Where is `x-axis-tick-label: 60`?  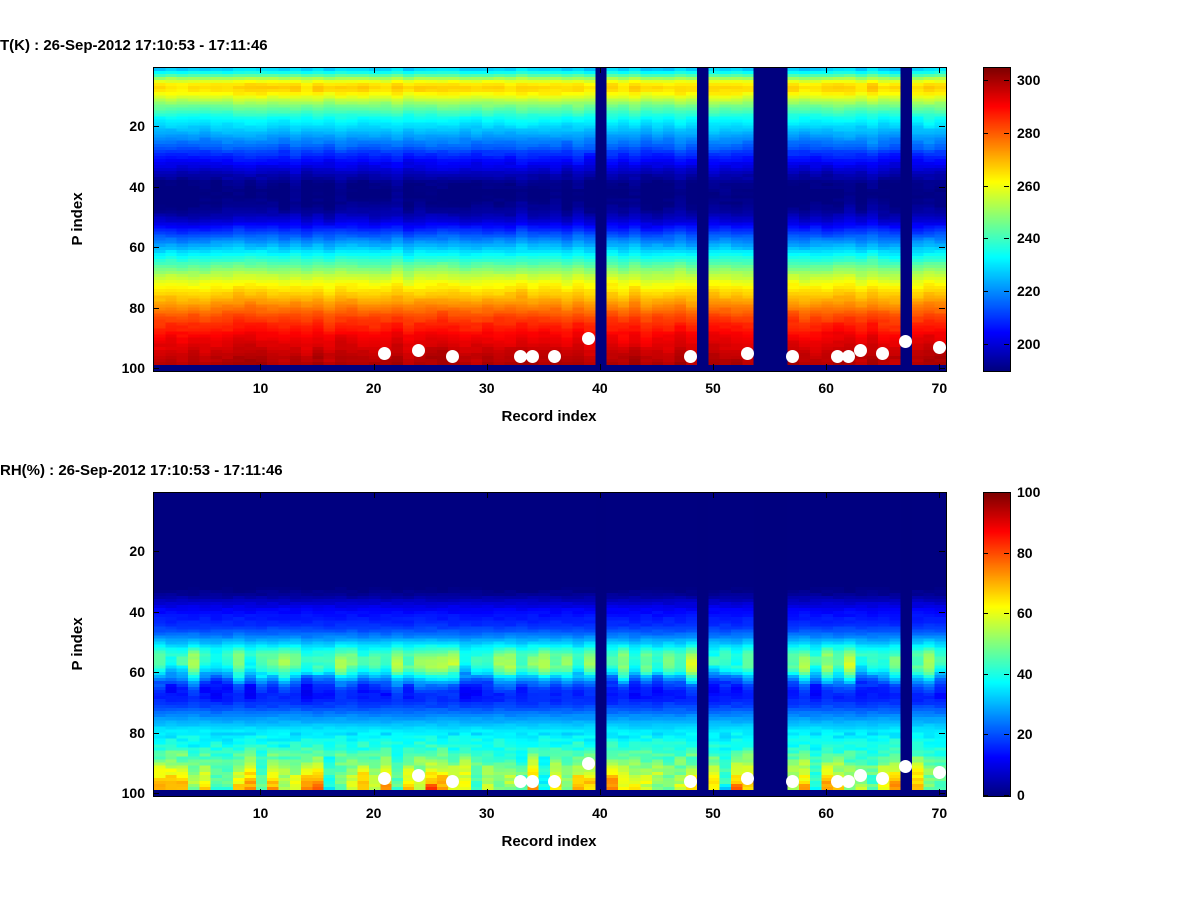 x-axis-tick-label: 60 is located at coordinates (826, 388).